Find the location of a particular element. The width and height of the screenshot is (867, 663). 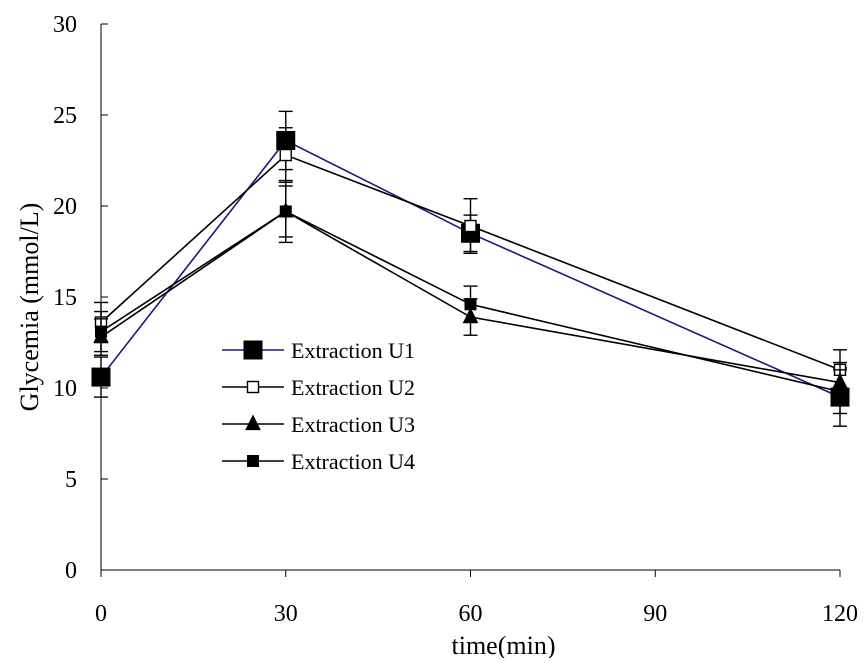

x-tick-label: 90 is located at coordinates (655, 614).